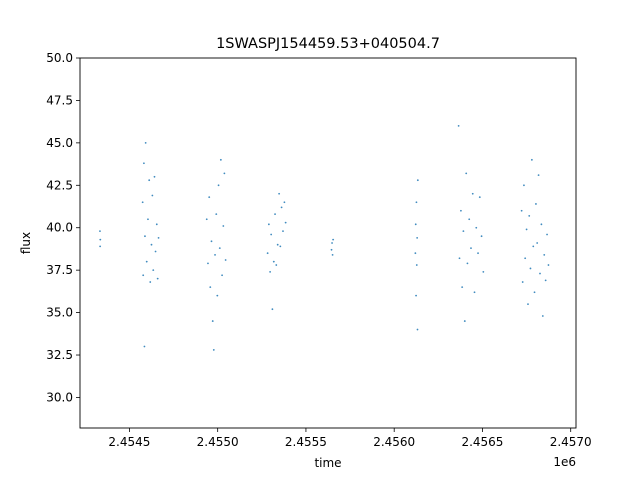 Image resolution: width=640 pixels, height=480 pixels. What do you see at coordinates (26, 243) in the screenshot?
I see `y-axis-label: flux` at bounding box center [26, 243].